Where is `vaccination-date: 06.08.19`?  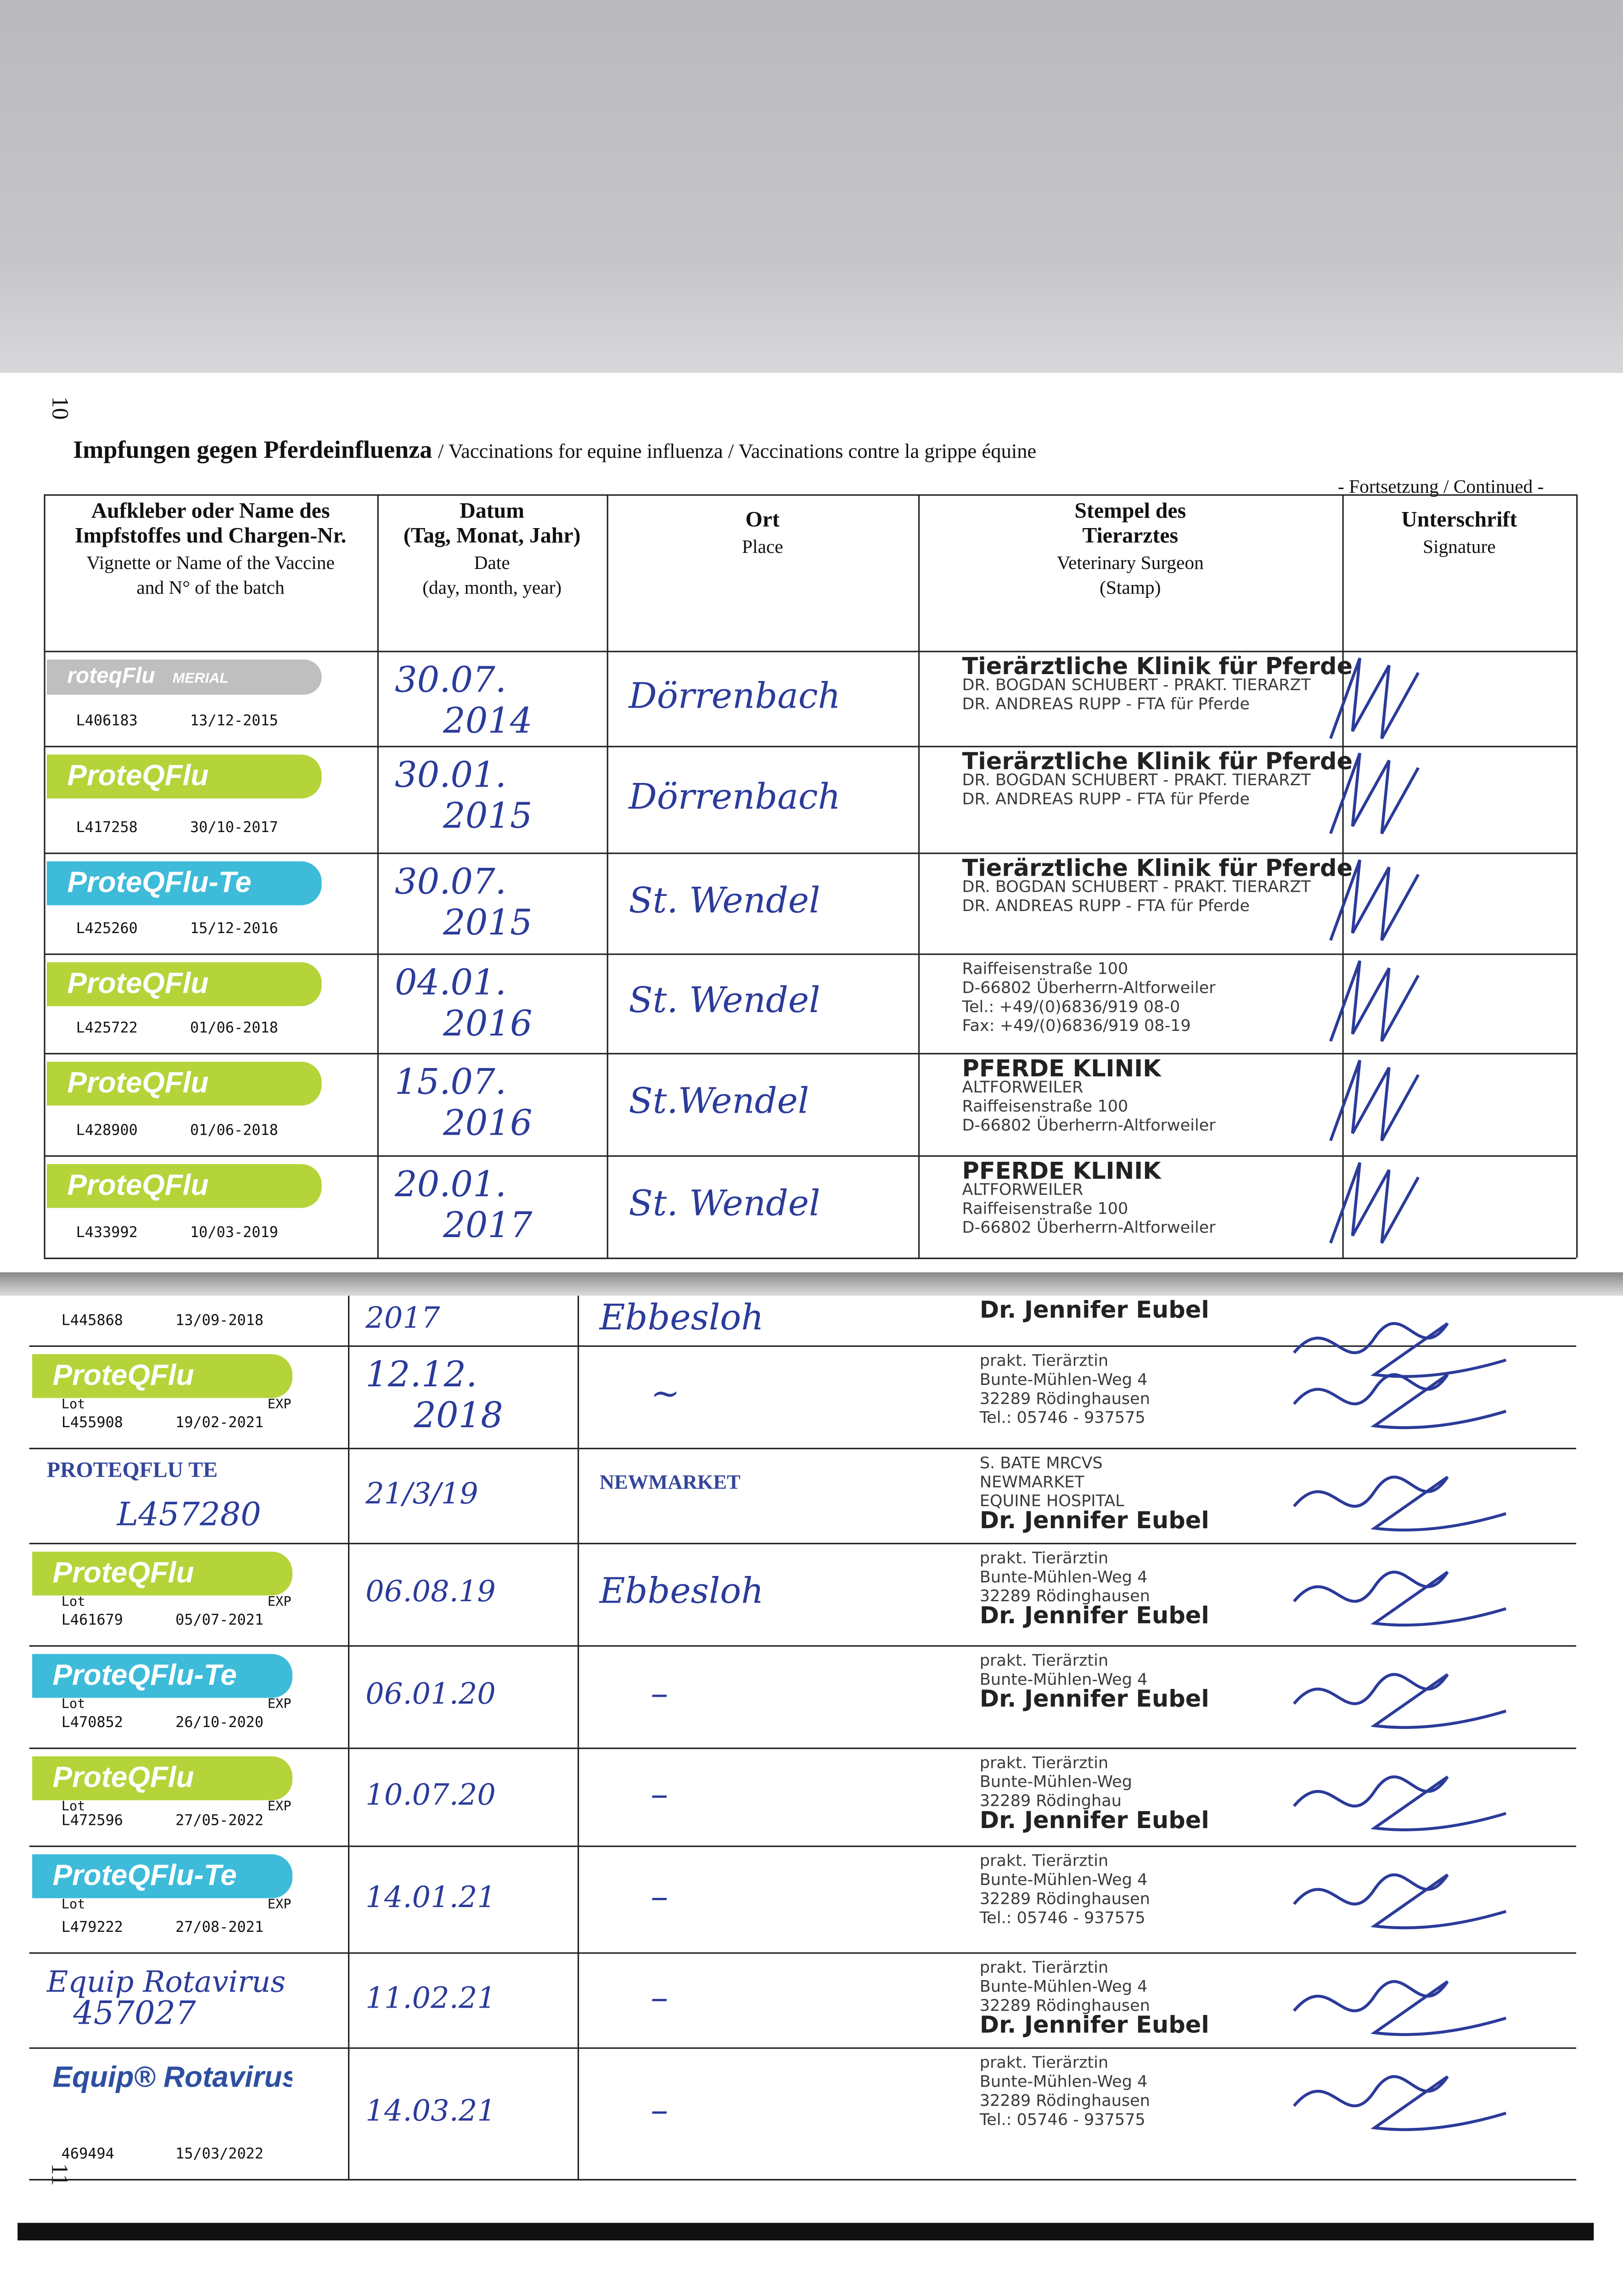 vaccination-date: 06.08.19 is located at coordinates (430, 1591).